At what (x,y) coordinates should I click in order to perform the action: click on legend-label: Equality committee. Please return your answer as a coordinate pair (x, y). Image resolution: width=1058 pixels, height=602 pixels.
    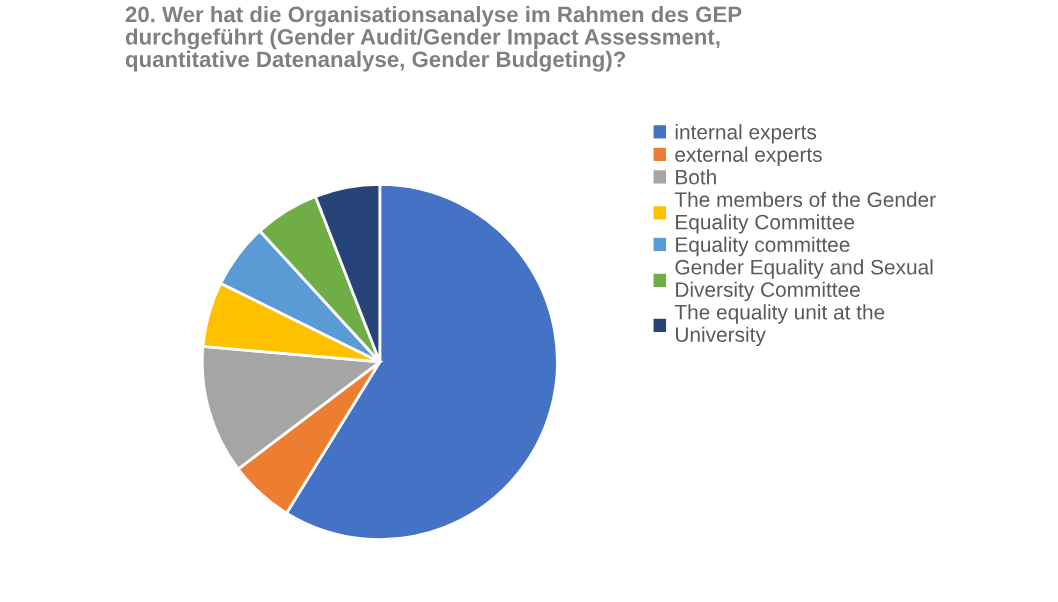
    Looking at the image, I should click on (763, 246).